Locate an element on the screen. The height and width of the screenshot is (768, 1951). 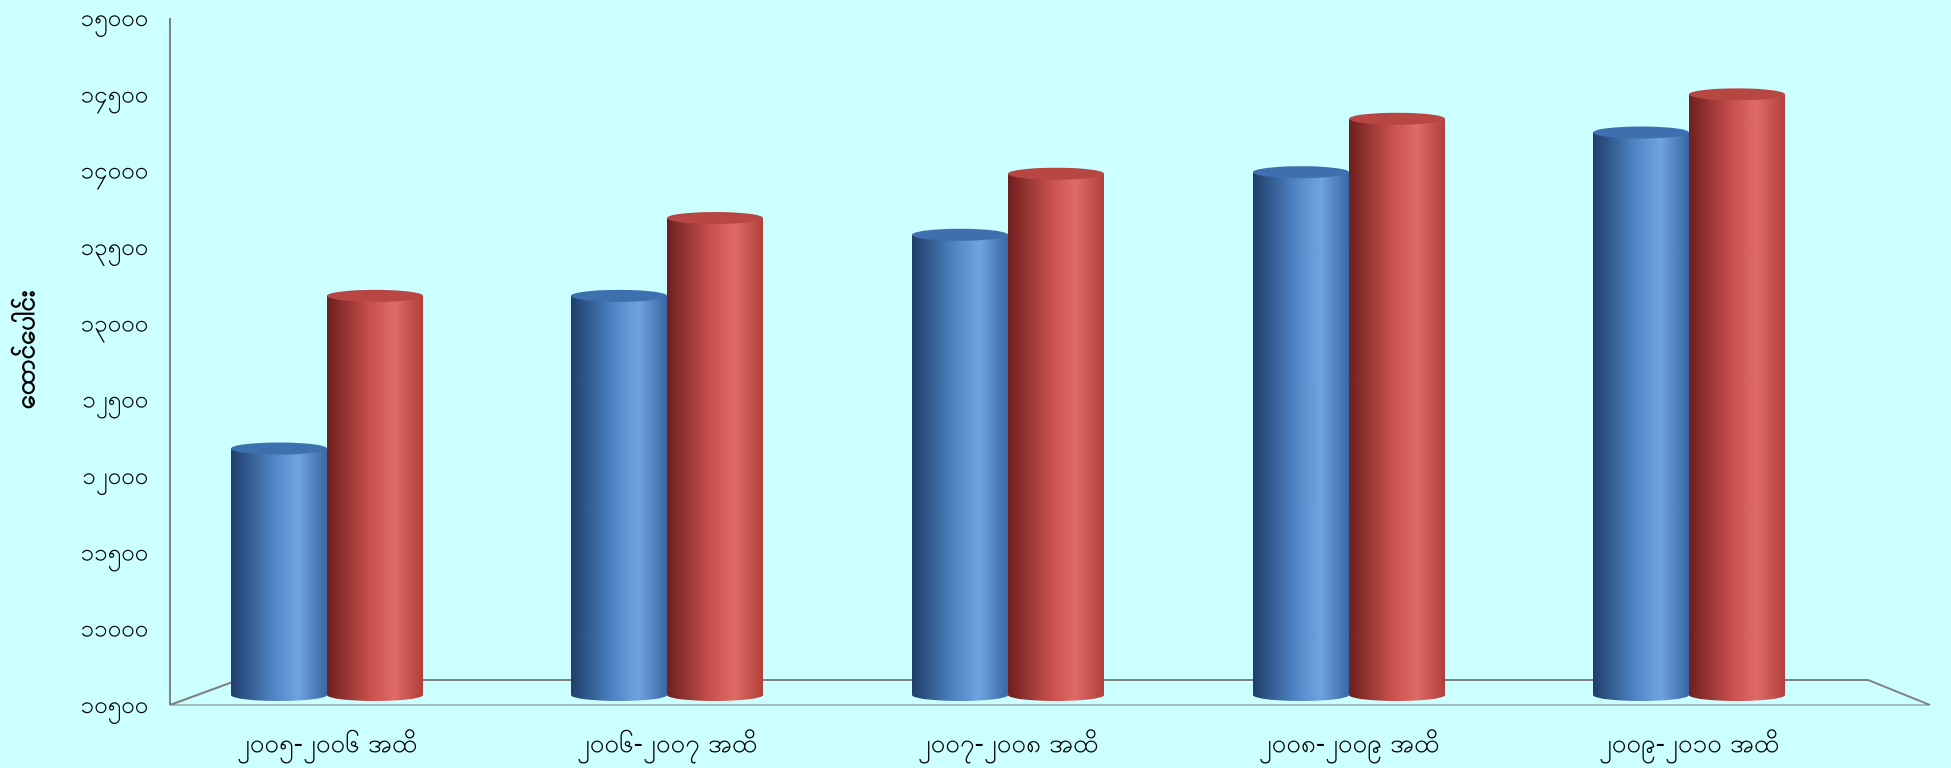
y-axis-title-group: ထောင်ပေါင်း is located at coordinates (25, 350).